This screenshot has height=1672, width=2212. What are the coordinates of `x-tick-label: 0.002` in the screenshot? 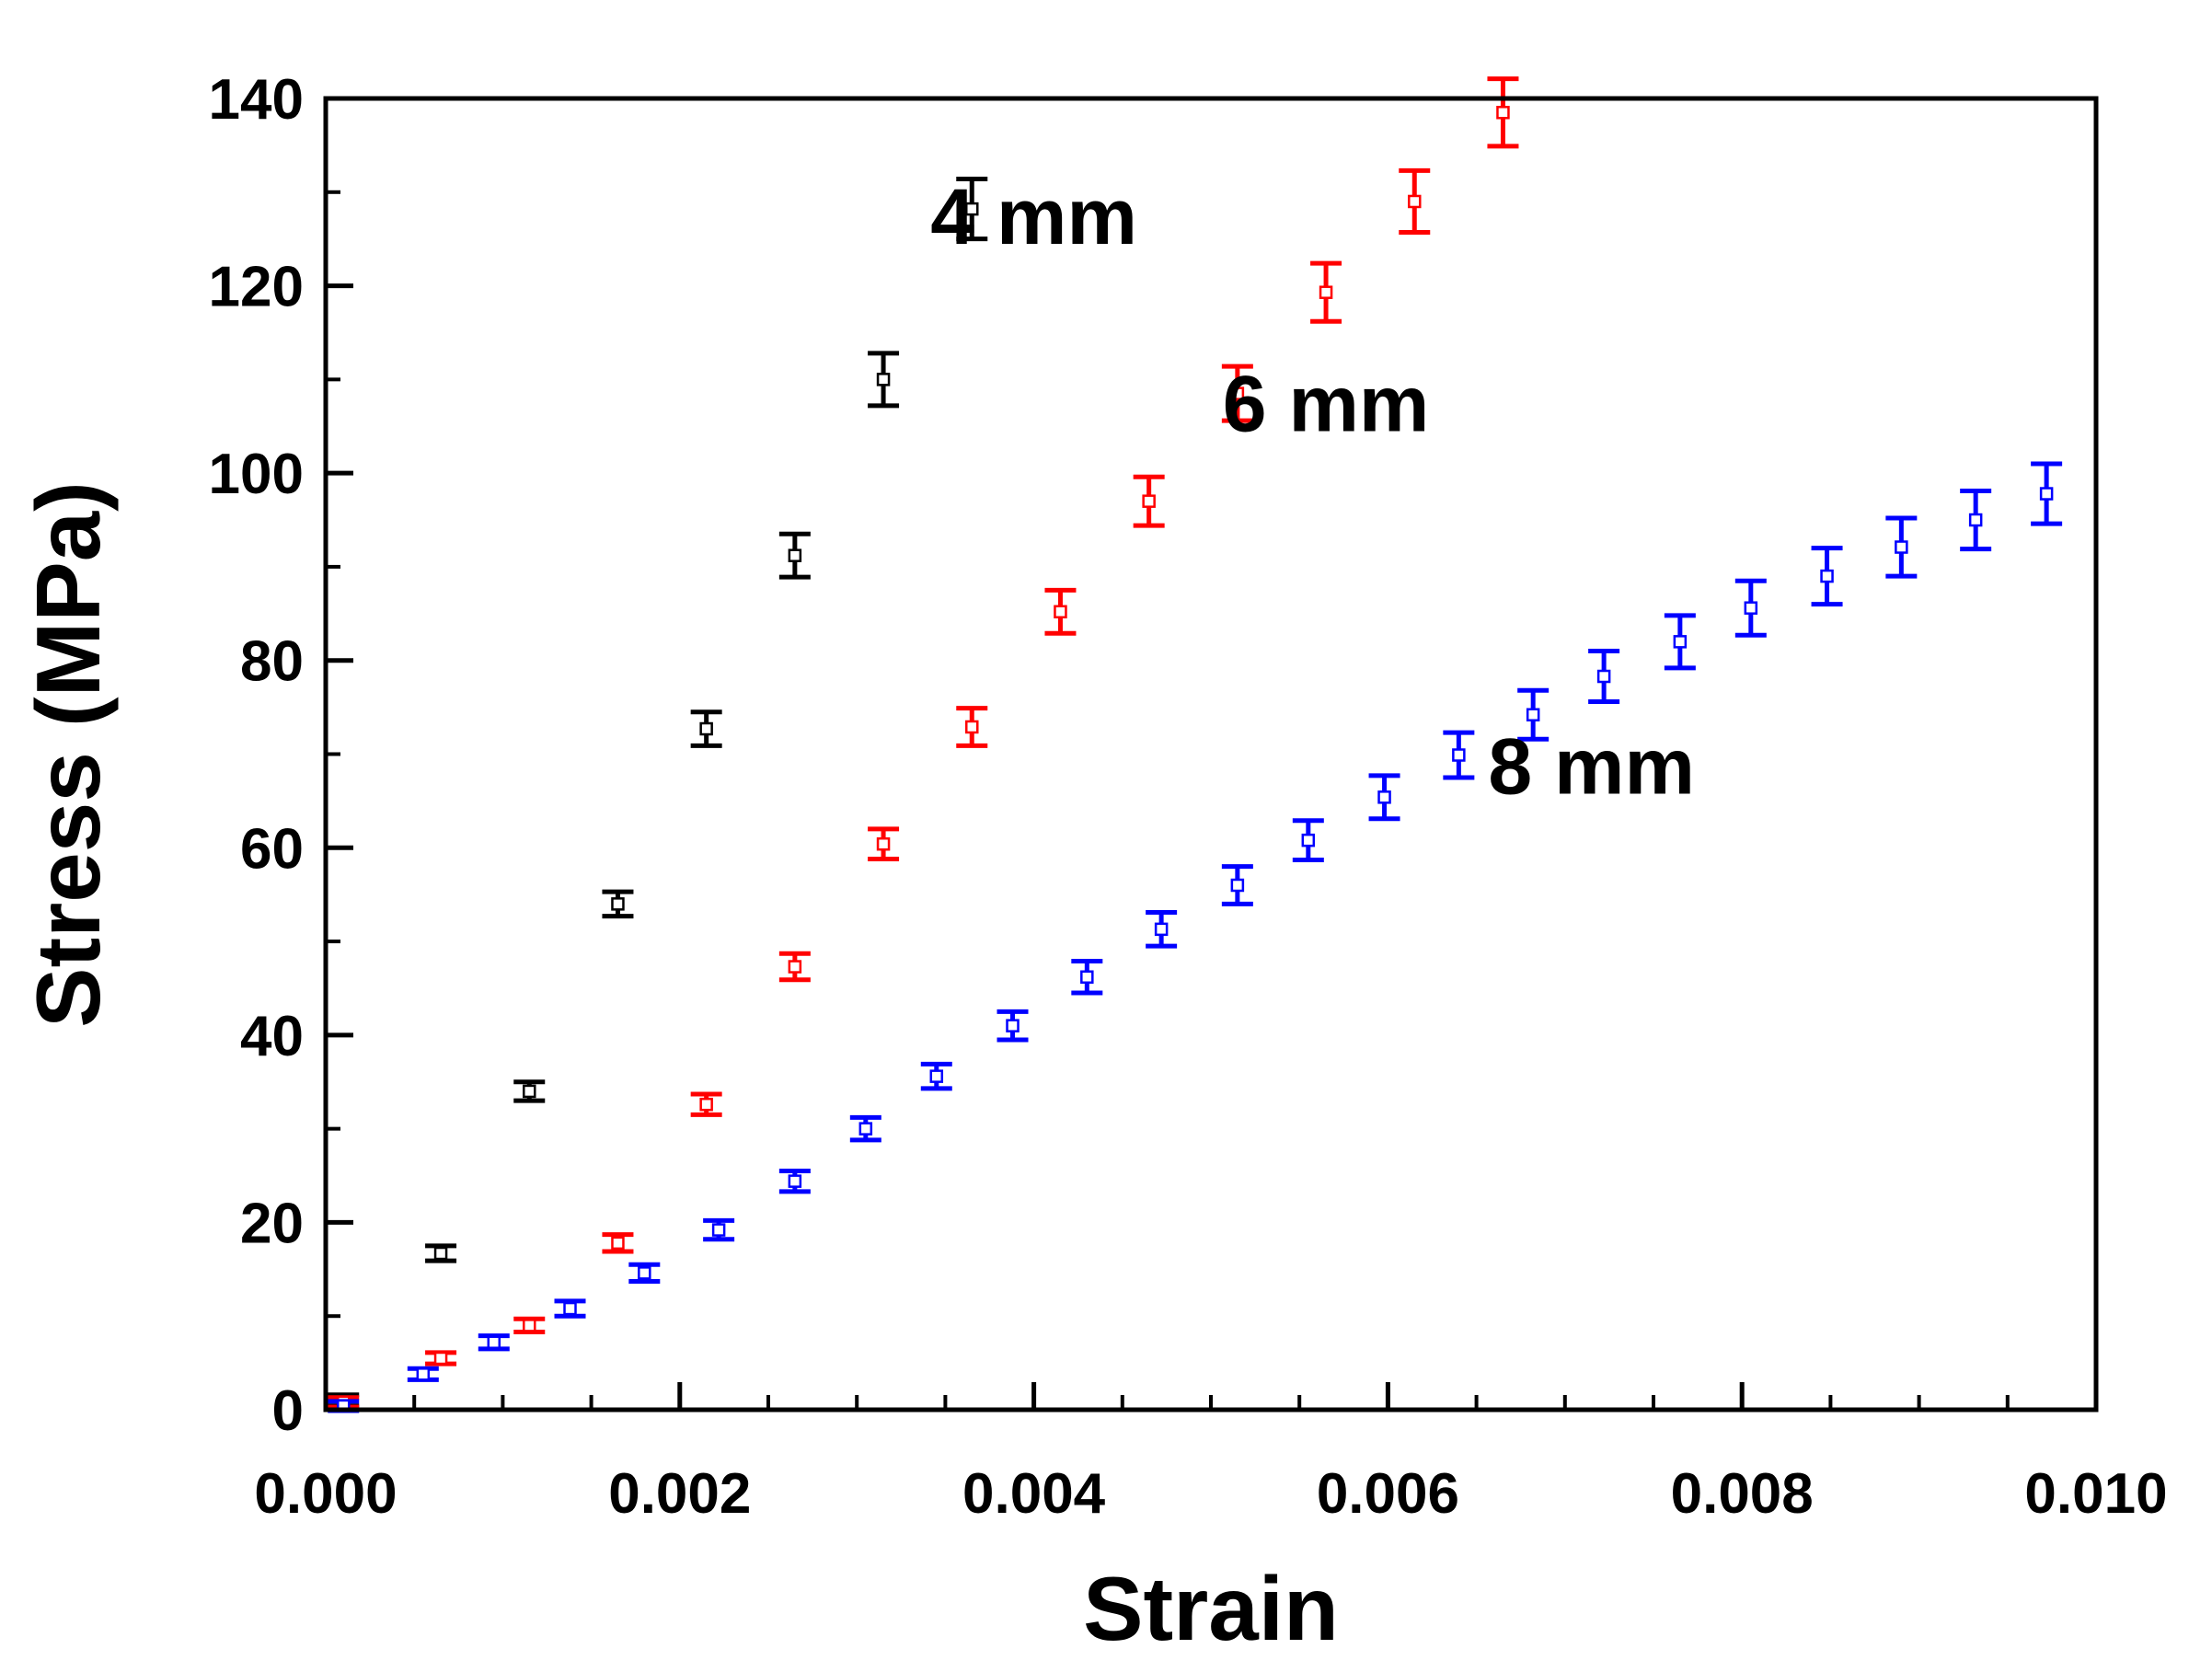 It's located at (679, 1494).